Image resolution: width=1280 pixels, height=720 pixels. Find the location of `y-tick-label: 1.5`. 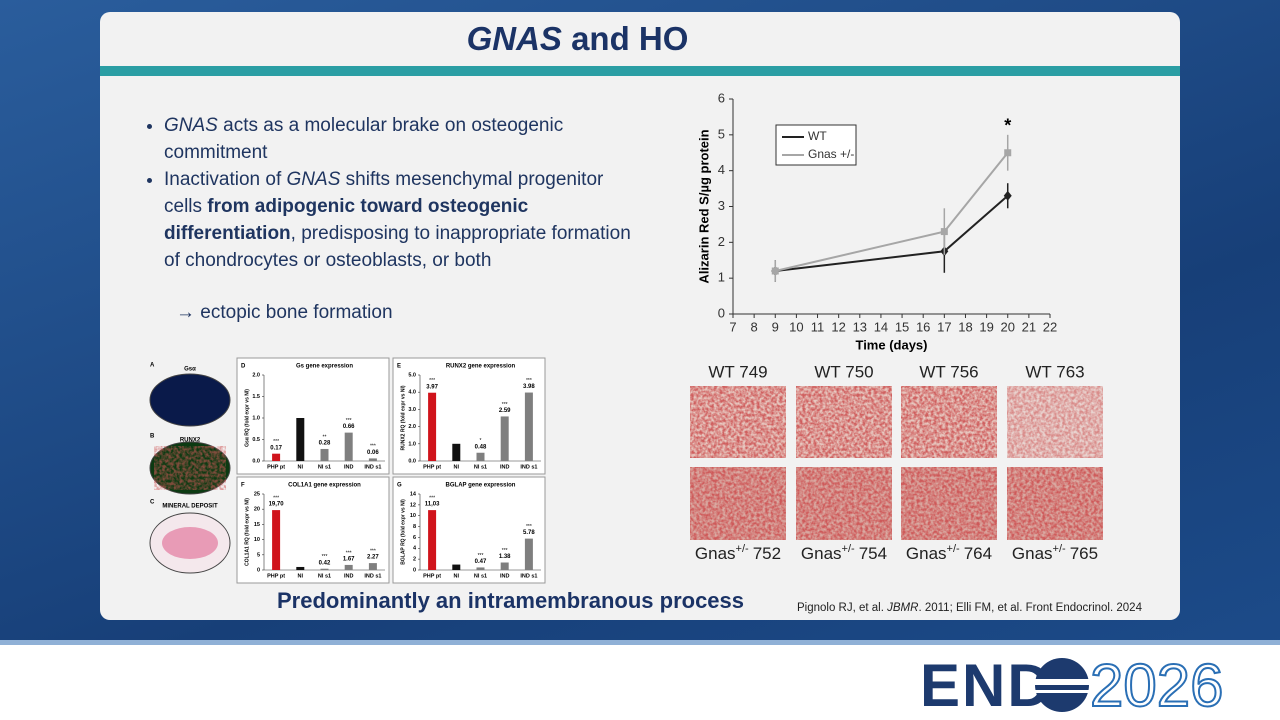

y-tick-label: 1.5 is located at coordinates (256, 397).